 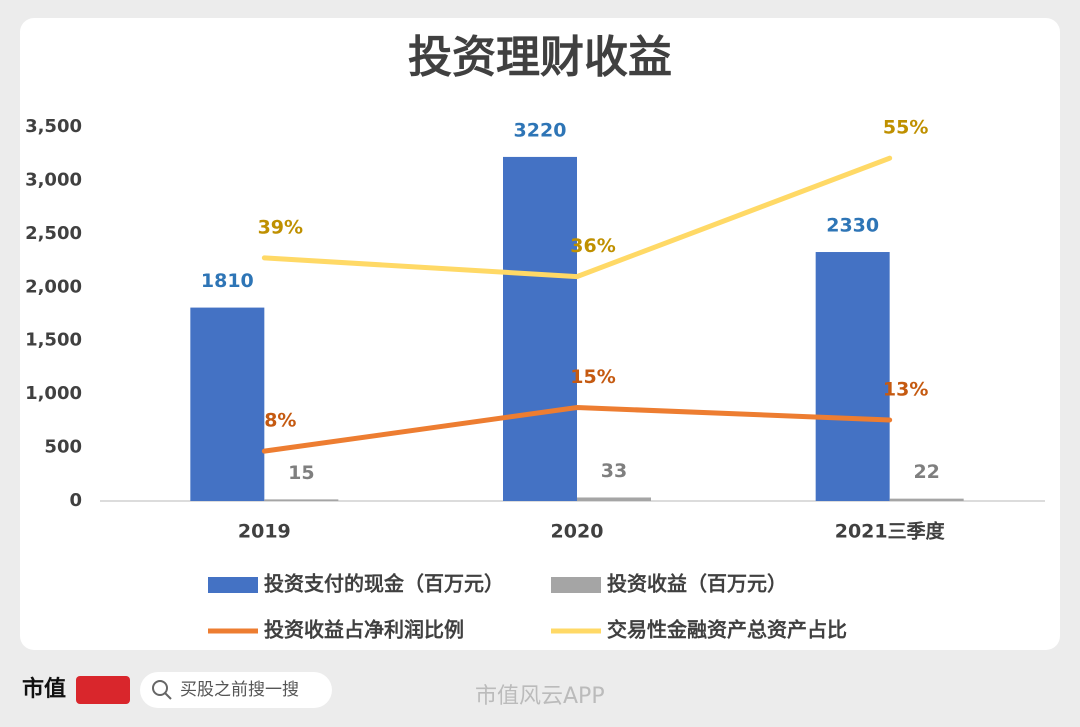 What do you see at coordinates (75, 500) in the screenshot?
I see `y-tick-label: 0` at bounding box center [75, 500].